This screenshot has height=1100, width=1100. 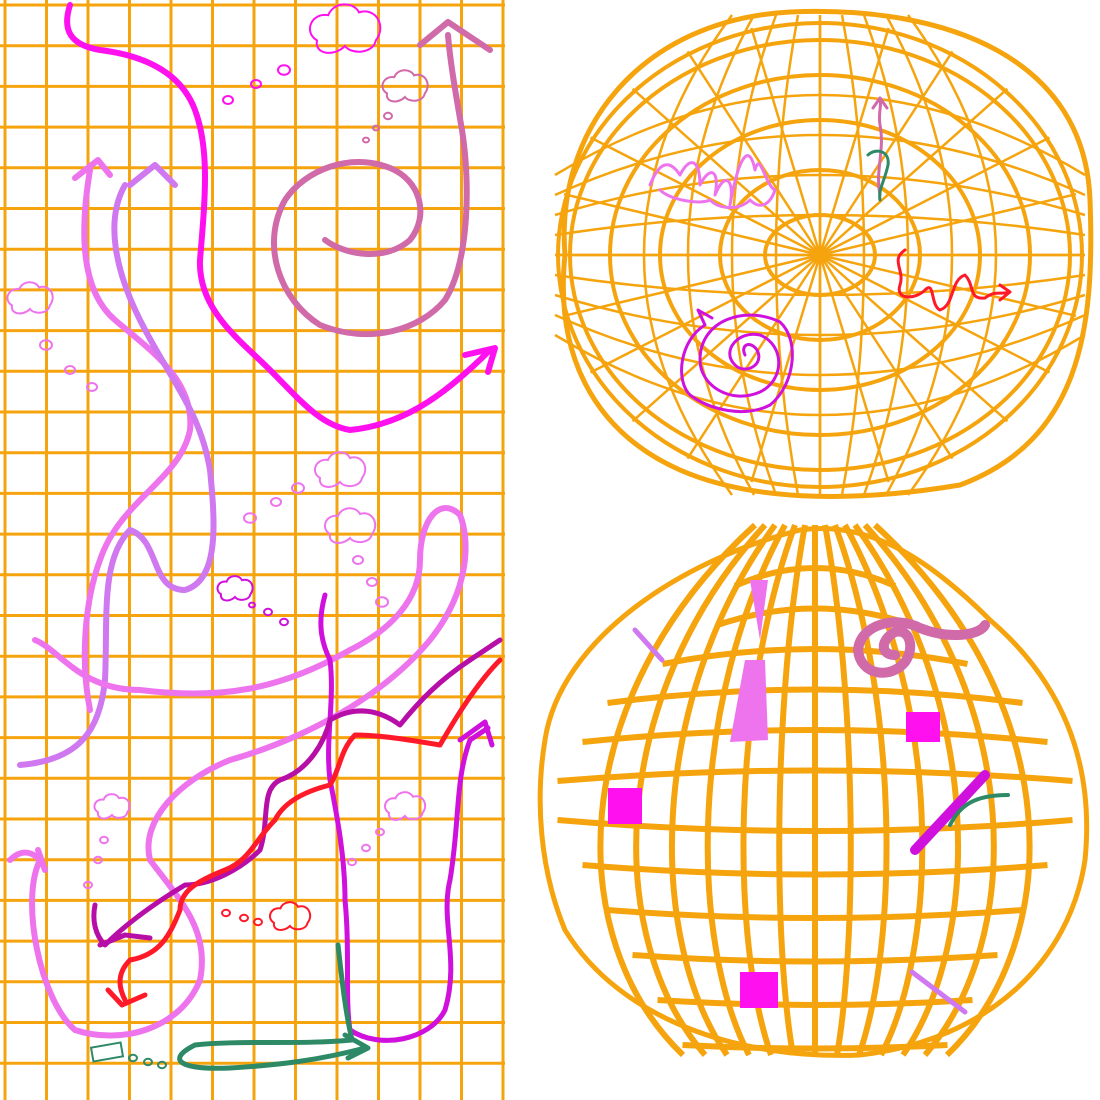 I want to click on mauve-spiral-stroke, so click(x=381, y=178).